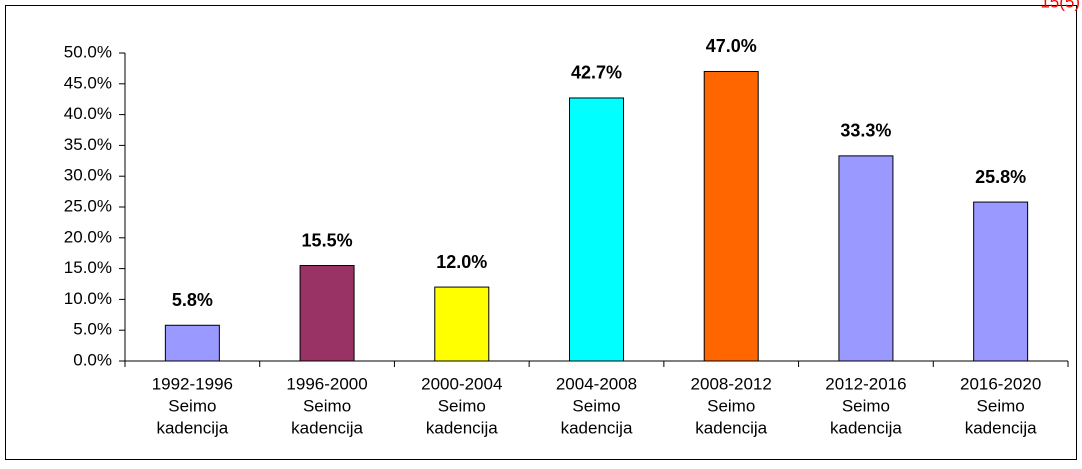 This screenshot has height=469, width=1082. I want to click on x-tick-label: 2000-2004, so click(461, 383).